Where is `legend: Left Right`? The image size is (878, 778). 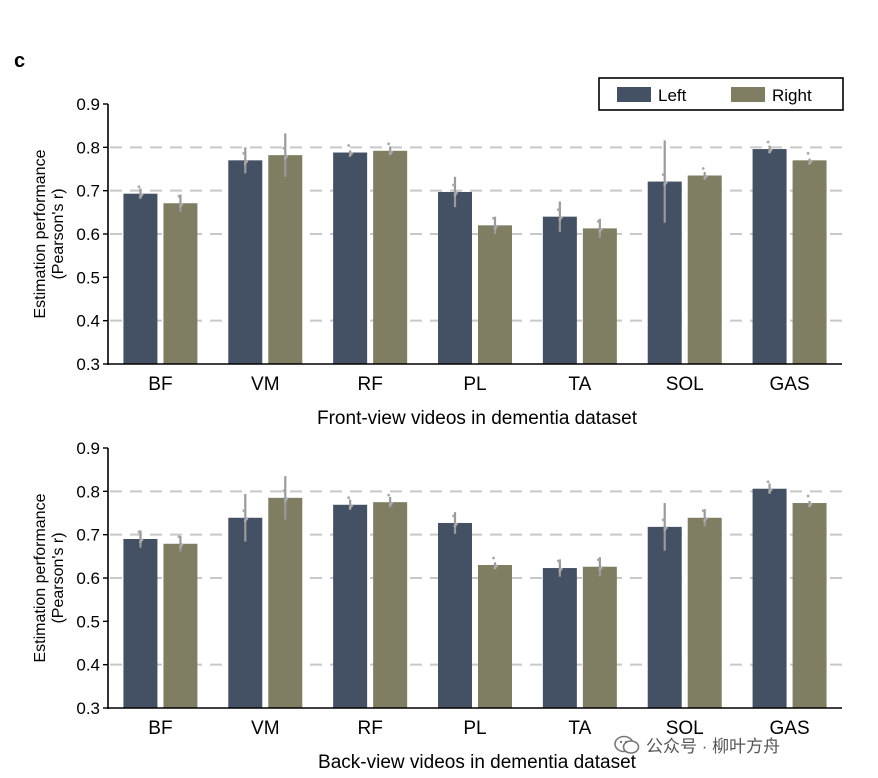 legend: Left Right is located at coordinates (721, 94).